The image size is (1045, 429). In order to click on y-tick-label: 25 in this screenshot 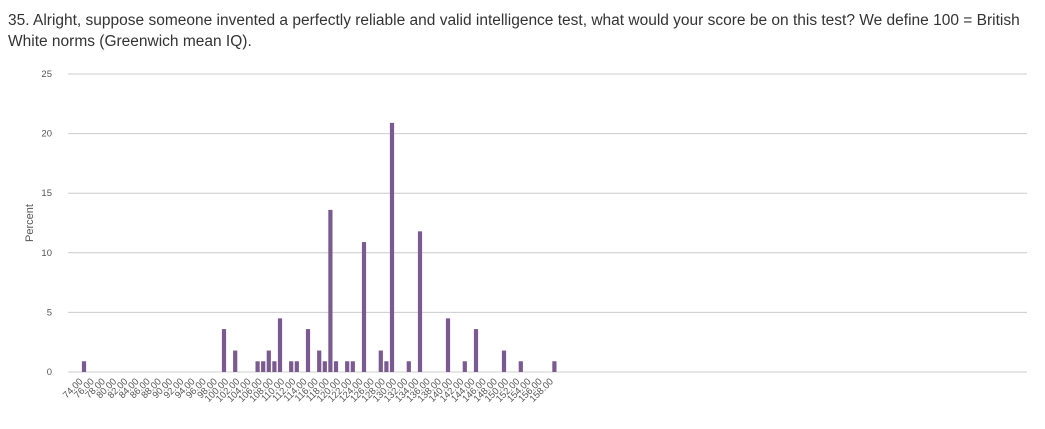, I will do `click(46, 74)`.